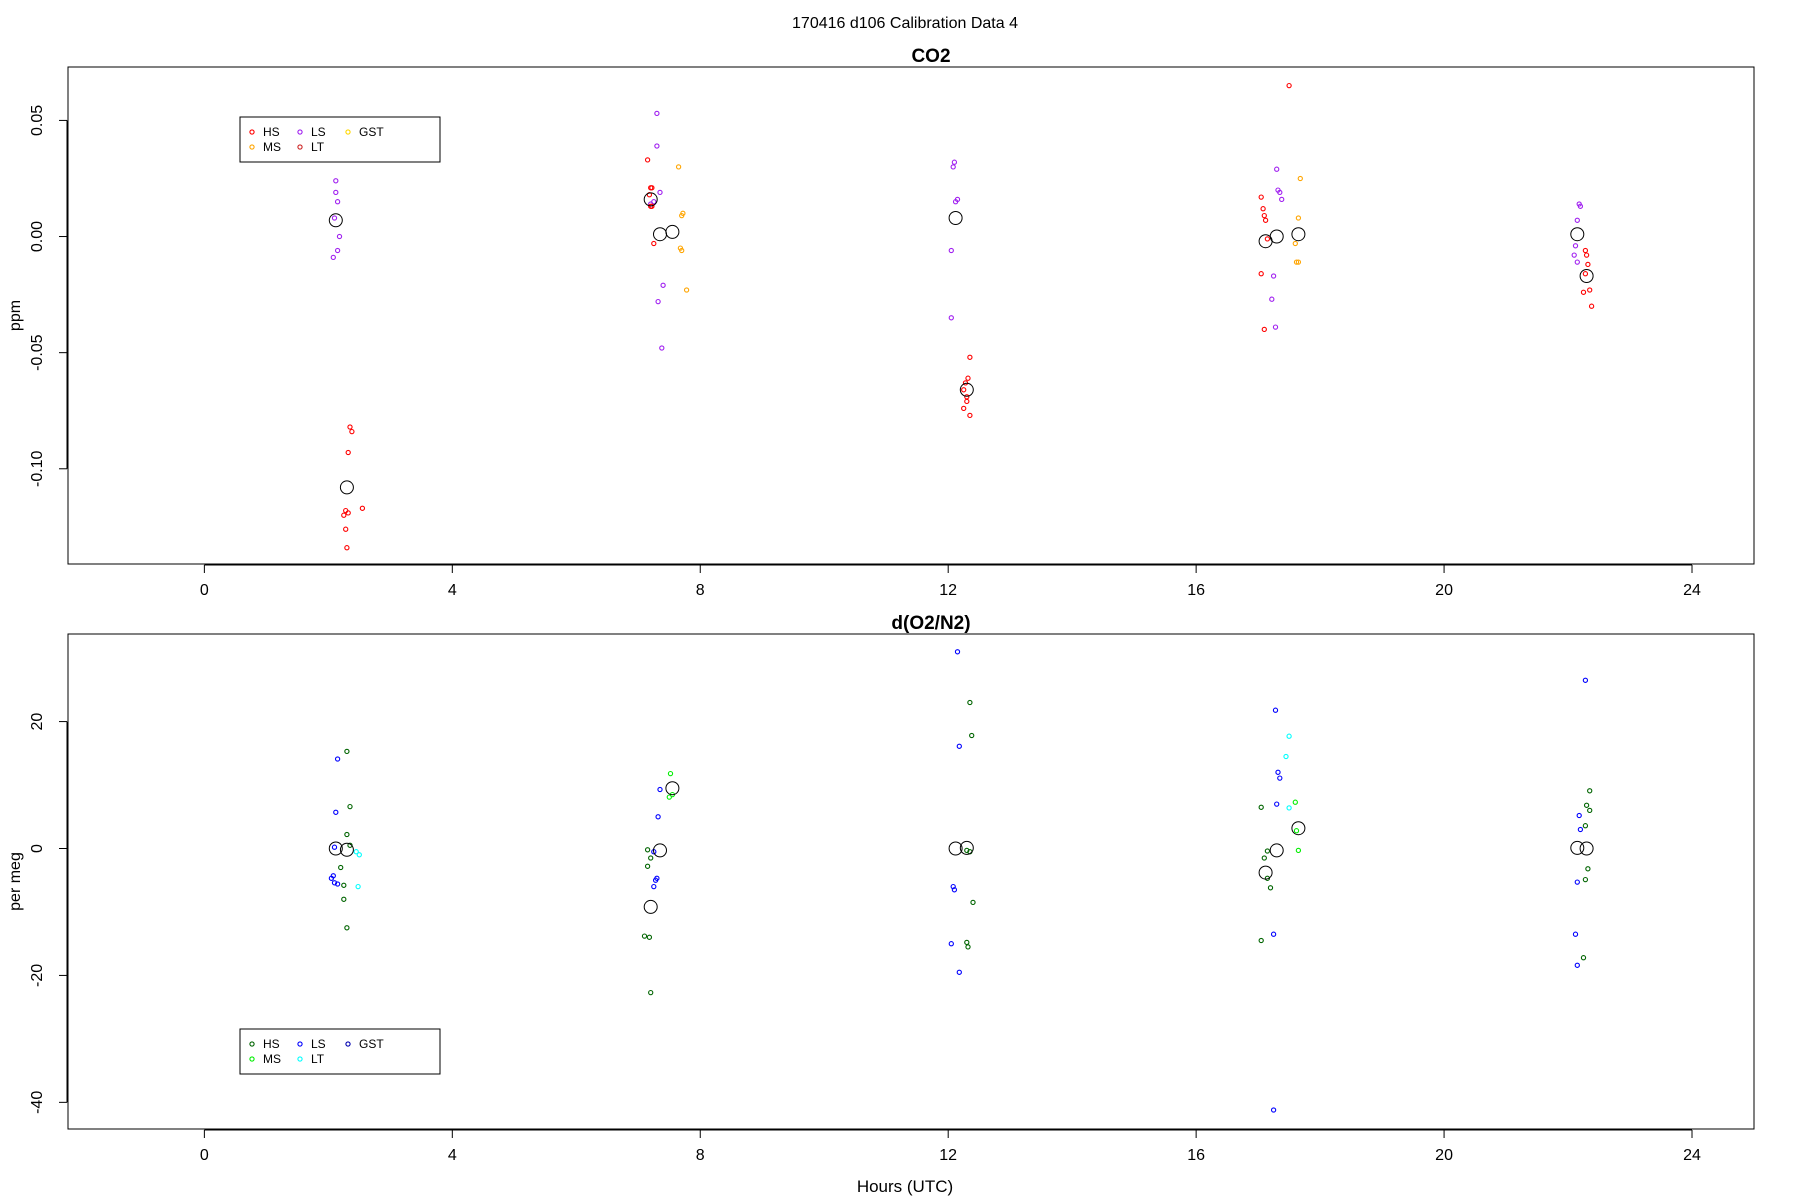  Describe the element at coordinates (930, 56) in the screenshot. I see `panel-title: CO2` at that location.